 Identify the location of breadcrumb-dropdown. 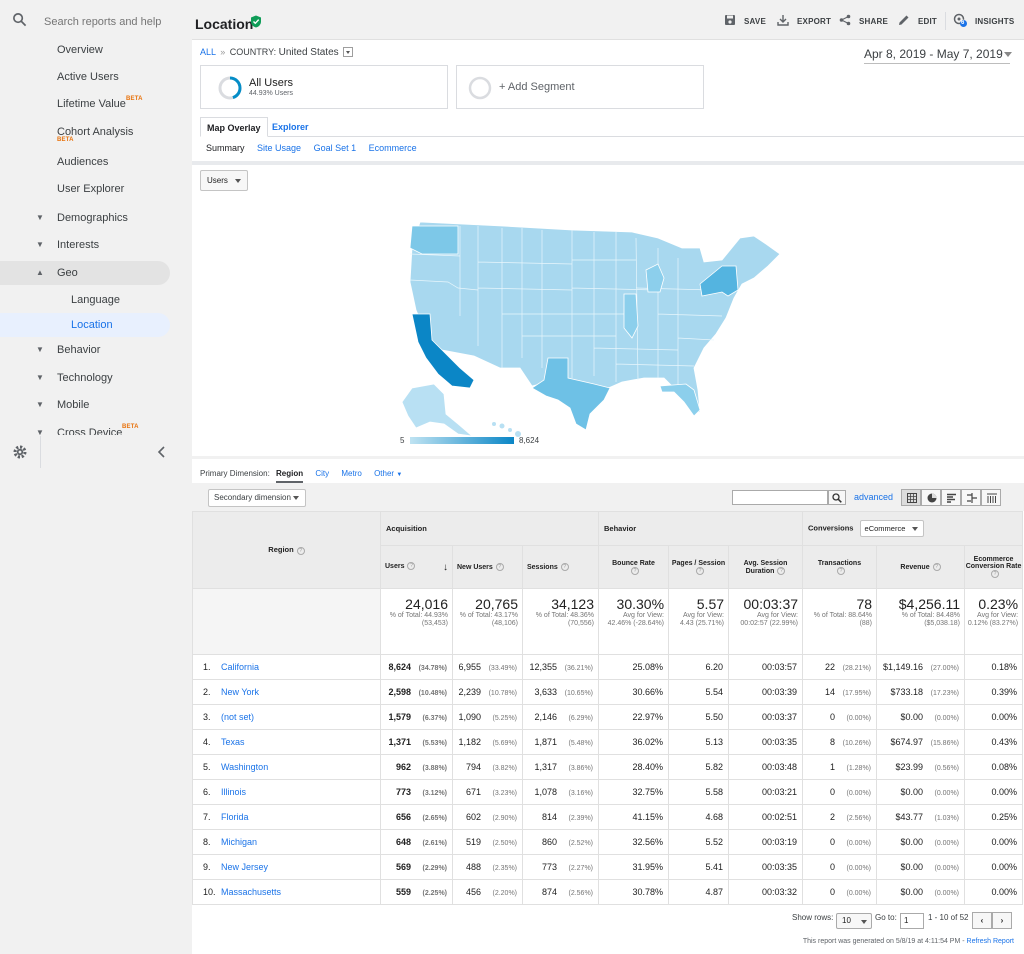
(348, 51).